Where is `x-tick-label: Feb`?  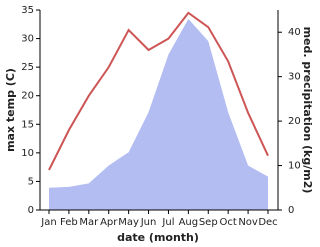
x-tick-label: Feb is located at coordinates (69, 222).